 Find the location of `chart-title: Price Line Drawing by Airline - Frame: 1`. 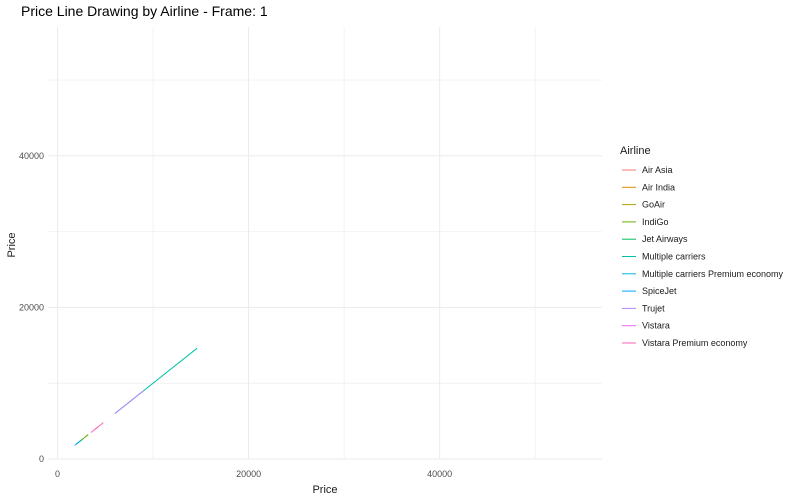

chart-title: Price Line Drawing by Airline - Frame: 1 is located at coordinates (144, 11).